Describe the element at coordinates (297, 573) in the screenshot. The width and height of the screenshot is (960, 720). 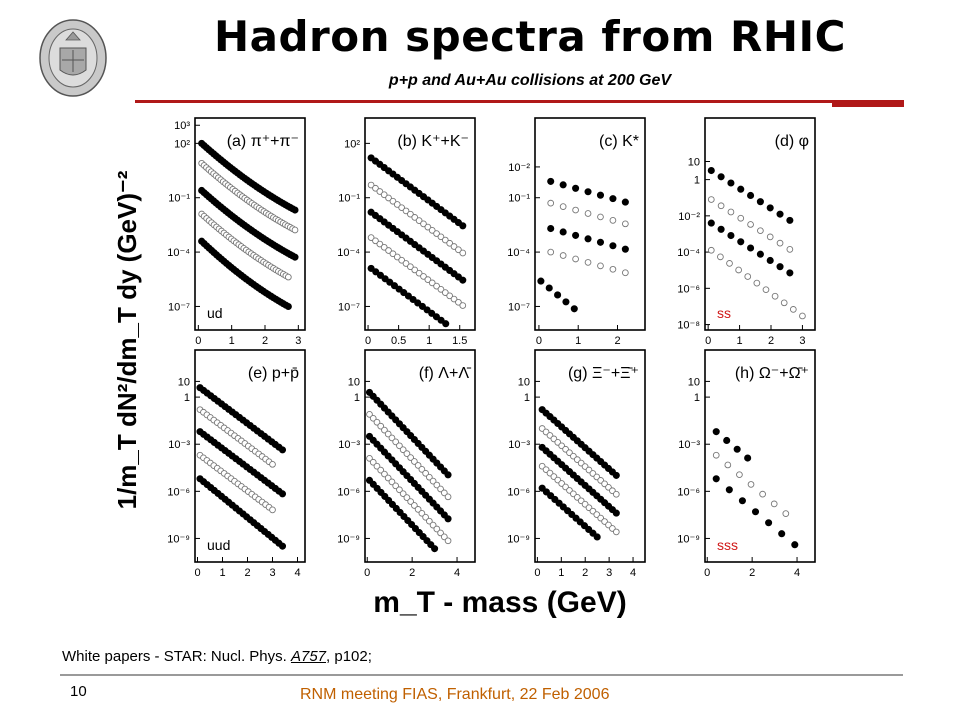
I see `x-tick-label: 4` at that location.